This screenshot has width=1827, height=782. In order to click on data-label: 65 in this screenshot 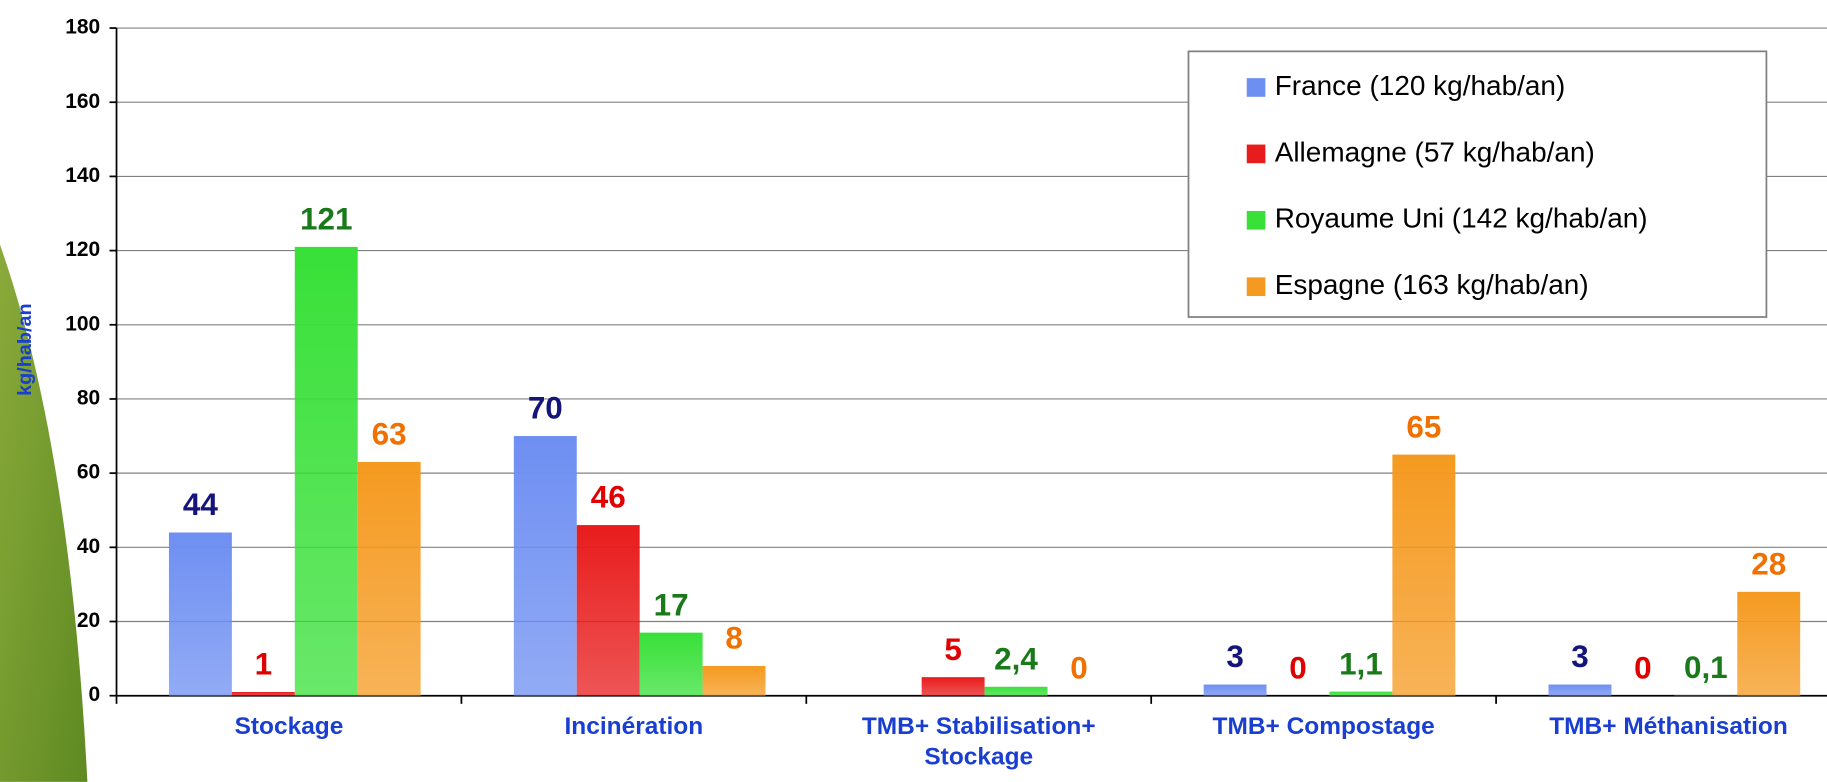, I will do `click(1423, 426)`.